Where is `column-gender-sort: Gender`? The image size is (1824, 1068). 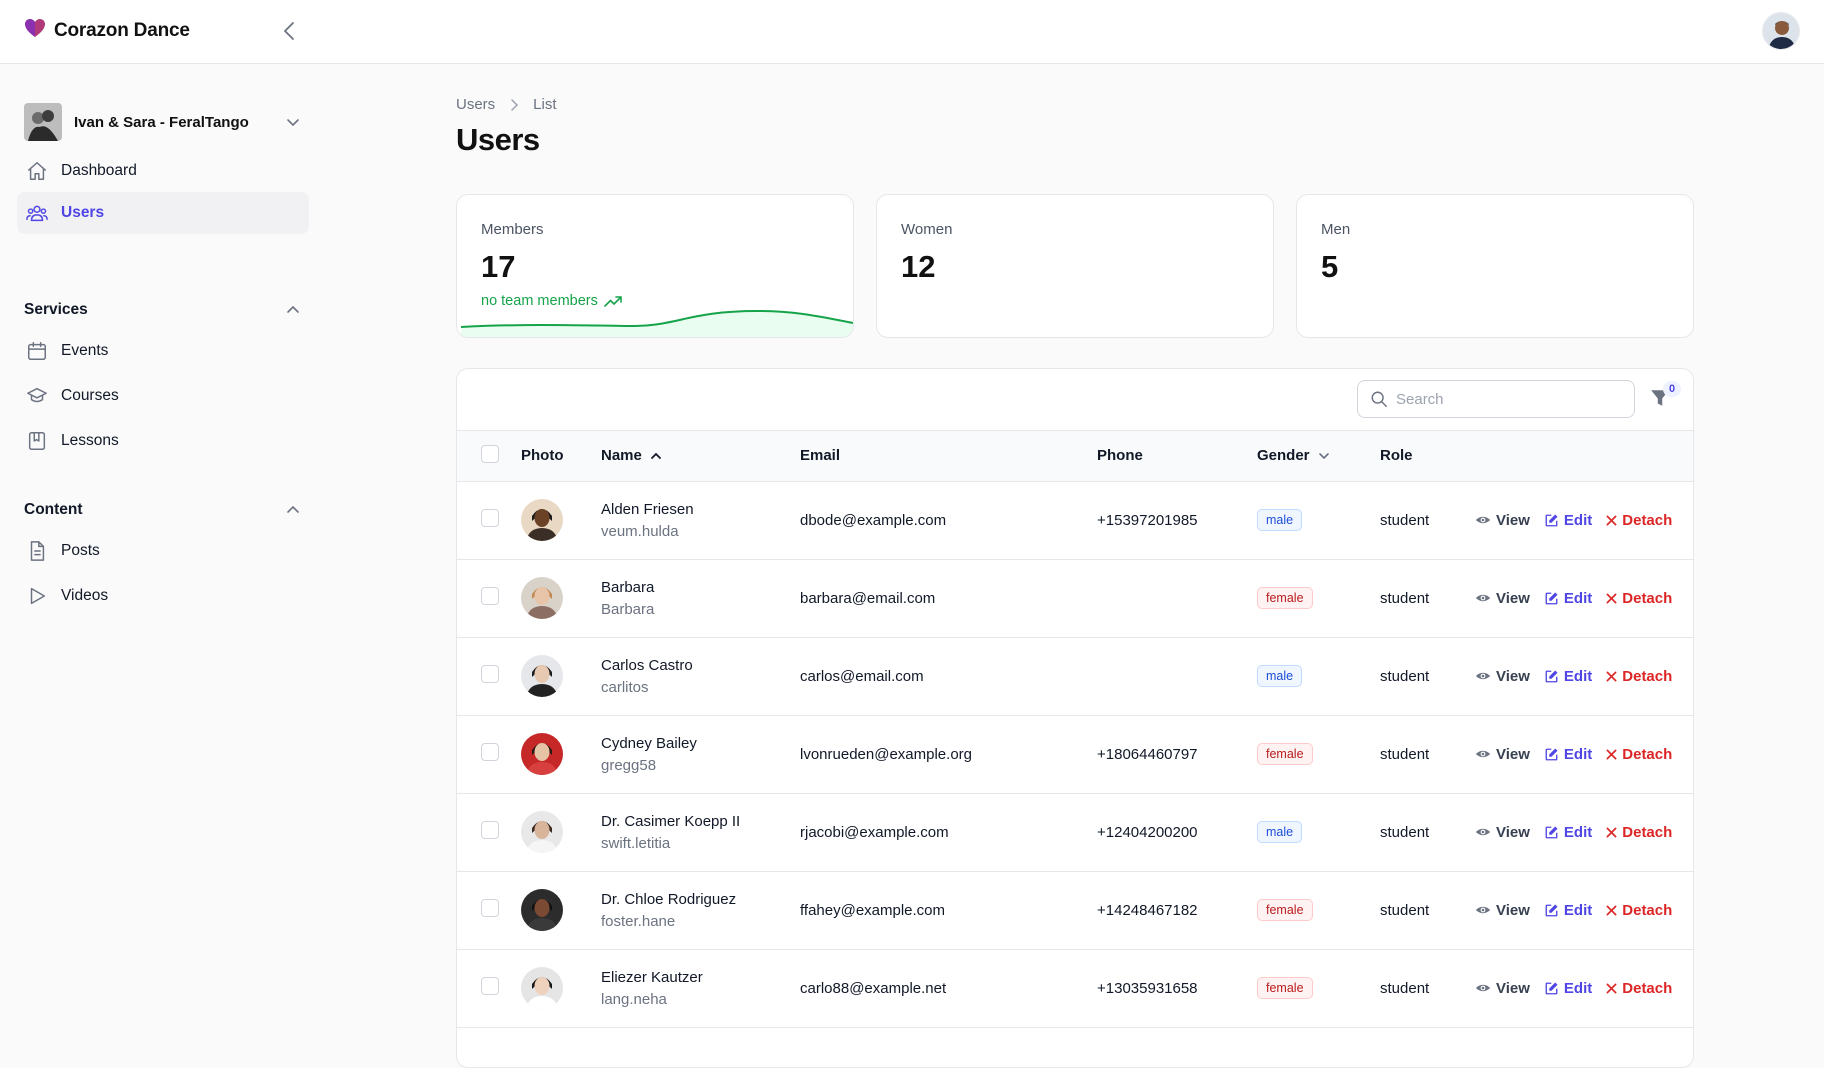
column-gender-sort: Gender is located at coordinates (1293, 455).